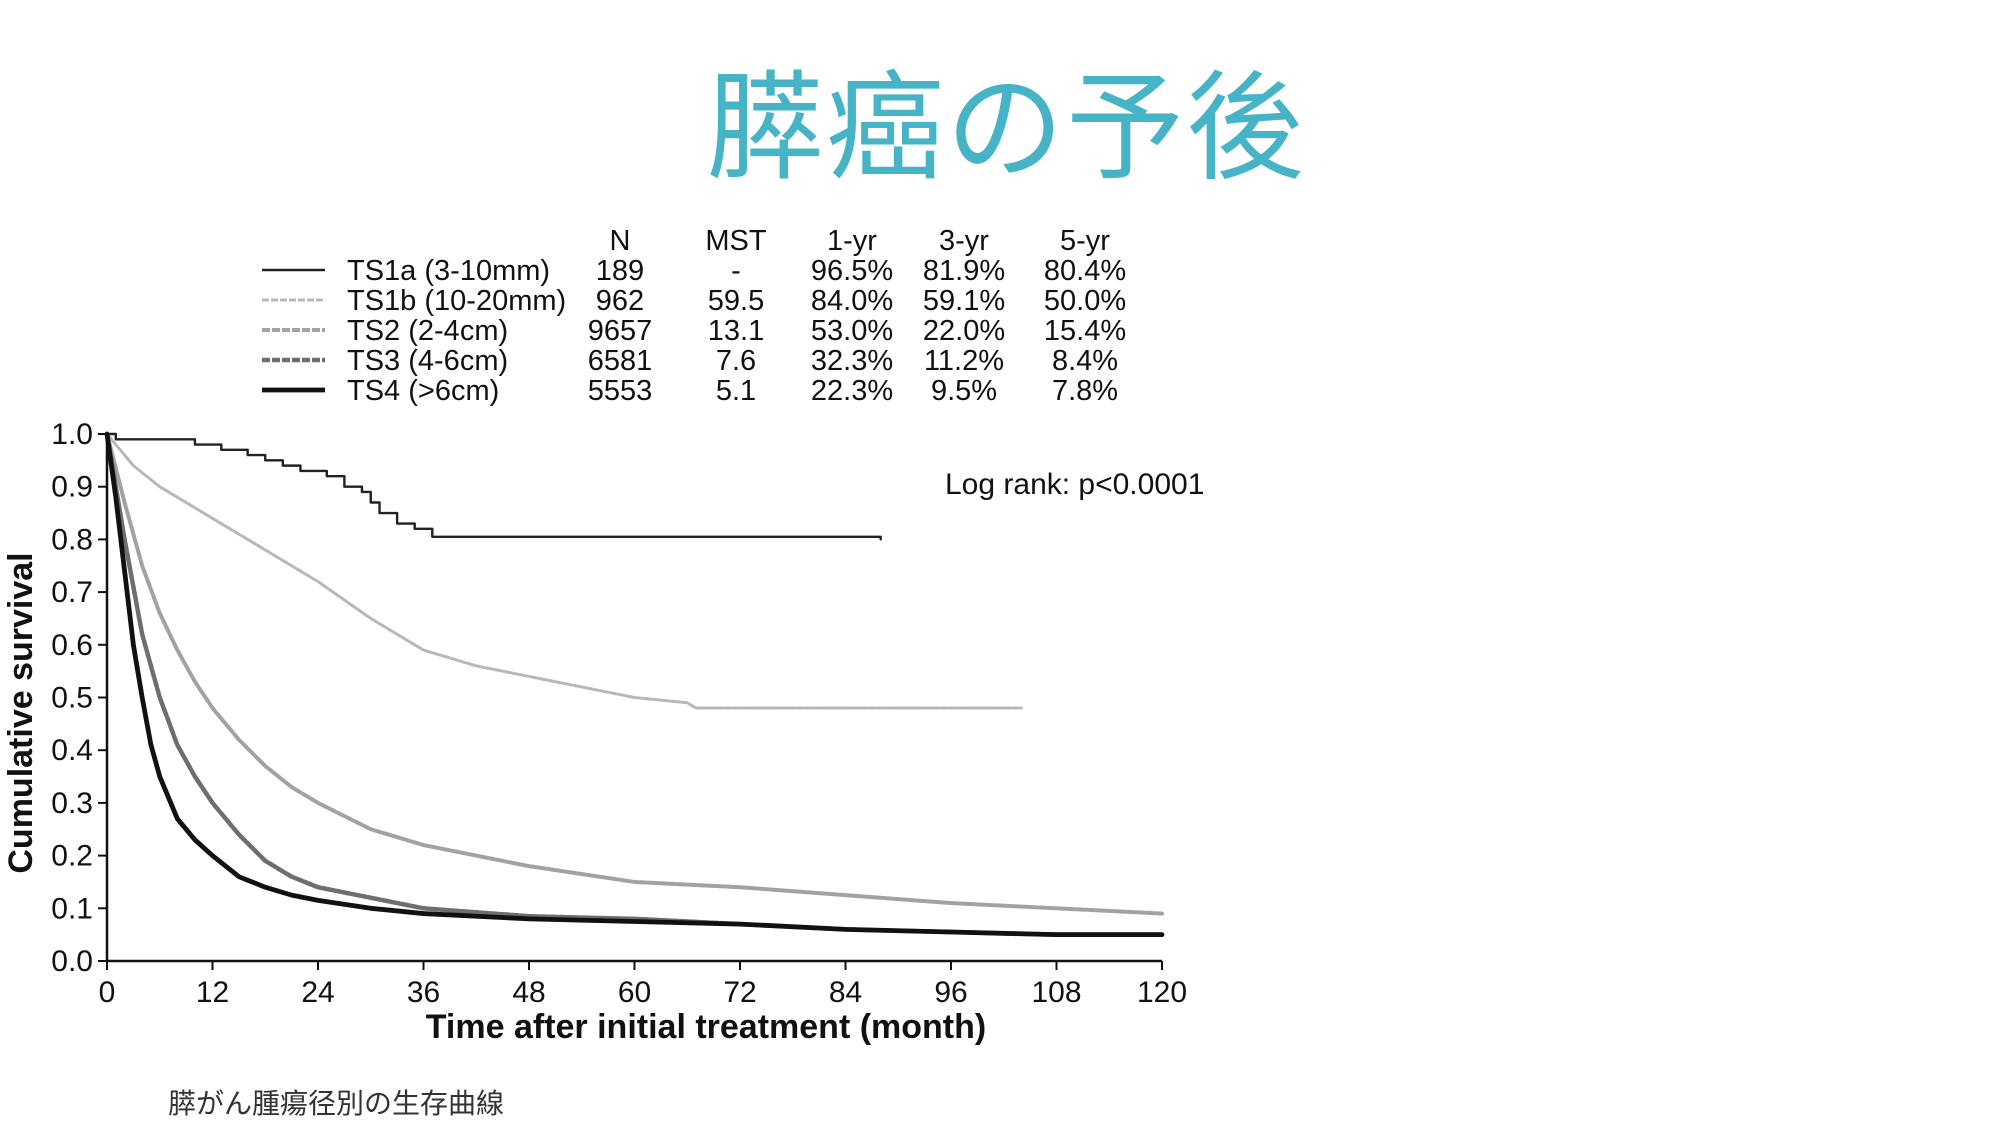 This screenshot has height=1125, width=2000. Describe the element at coordinates (852, 271) in the screenshot. I see `table-cell-ts1a-yr1: 96.5%` at that location.